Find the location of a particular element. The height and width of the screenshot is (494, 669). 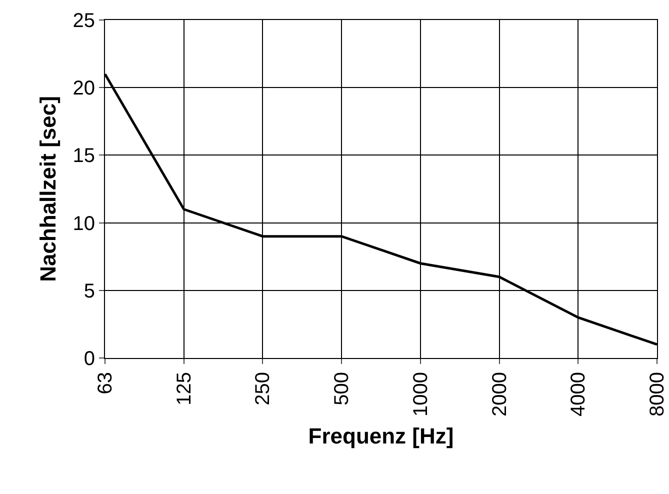

y-tick-label: 15 is located at coordinates (83, 156).